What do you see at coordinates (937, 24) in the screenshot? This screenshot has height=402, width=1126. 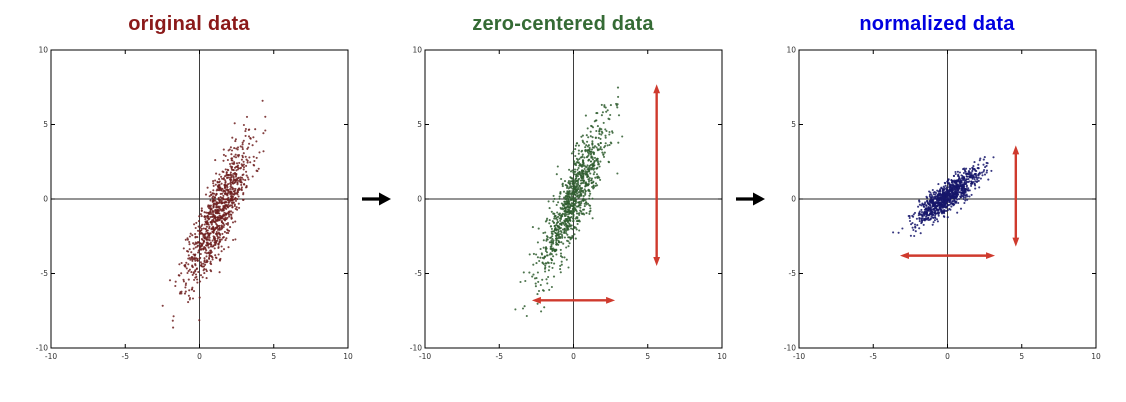 I see `chart-title-normalized: normalized data` at bounding box center [937, 24].